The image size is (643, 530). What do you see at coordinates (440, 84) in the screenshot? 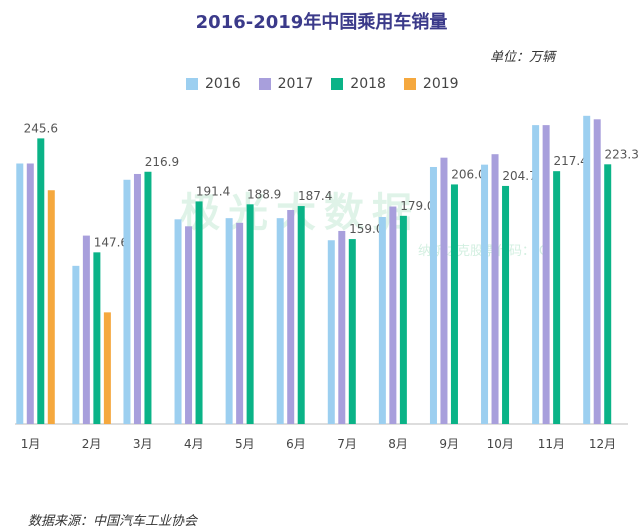
I see `legend-label-2019: 2019` at bounding box center [440, 84].